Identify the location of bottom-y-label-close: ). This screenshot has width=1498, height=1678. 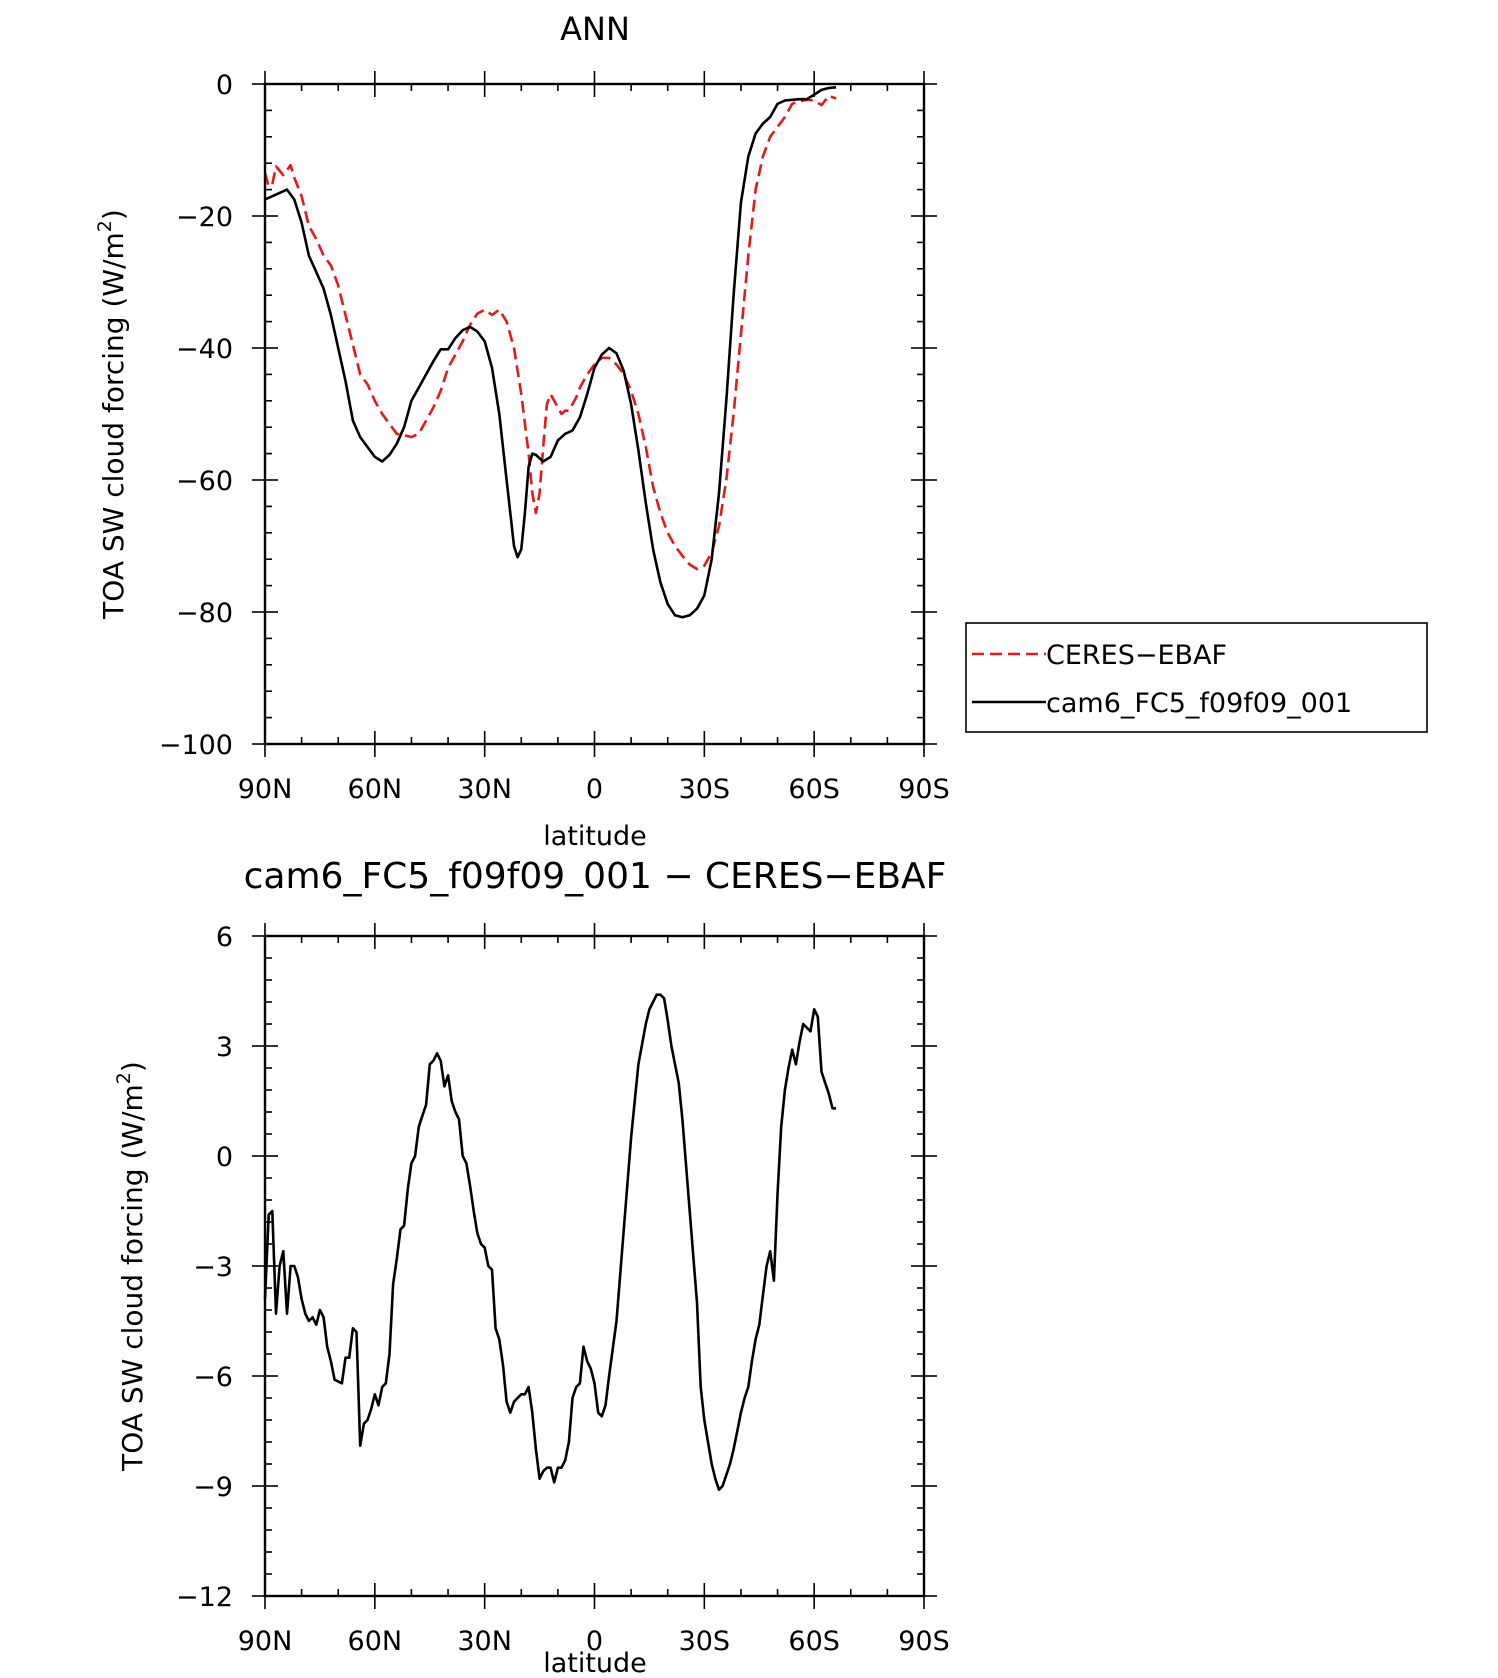
(132, 1066).